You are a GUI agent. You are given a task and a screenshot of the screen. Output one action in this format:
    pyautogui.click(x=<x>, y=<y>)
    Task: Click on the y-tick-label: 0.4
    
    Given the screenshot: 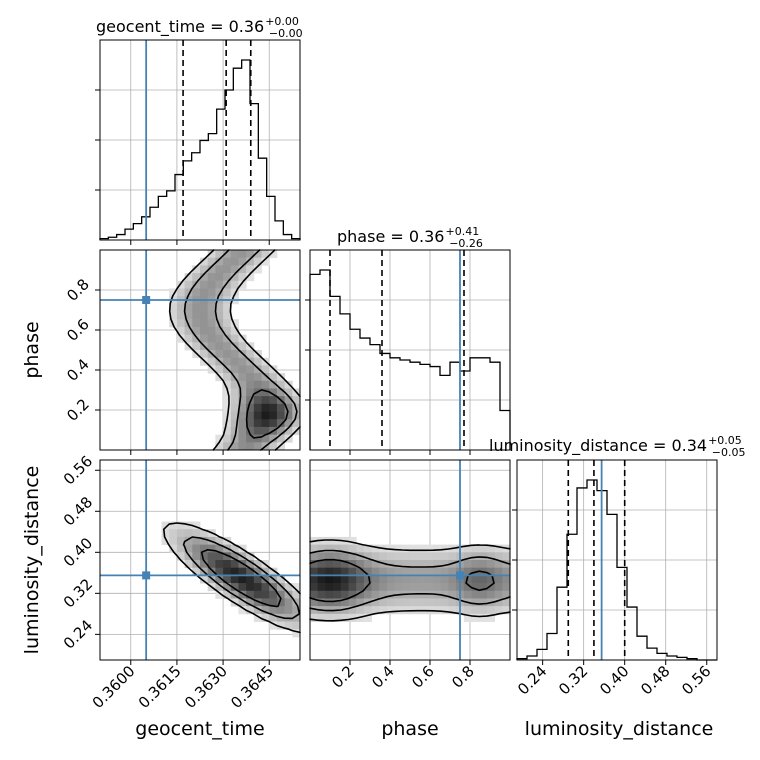 What is the action you would take?
    pyautogui.click(x=78, y=370)
    